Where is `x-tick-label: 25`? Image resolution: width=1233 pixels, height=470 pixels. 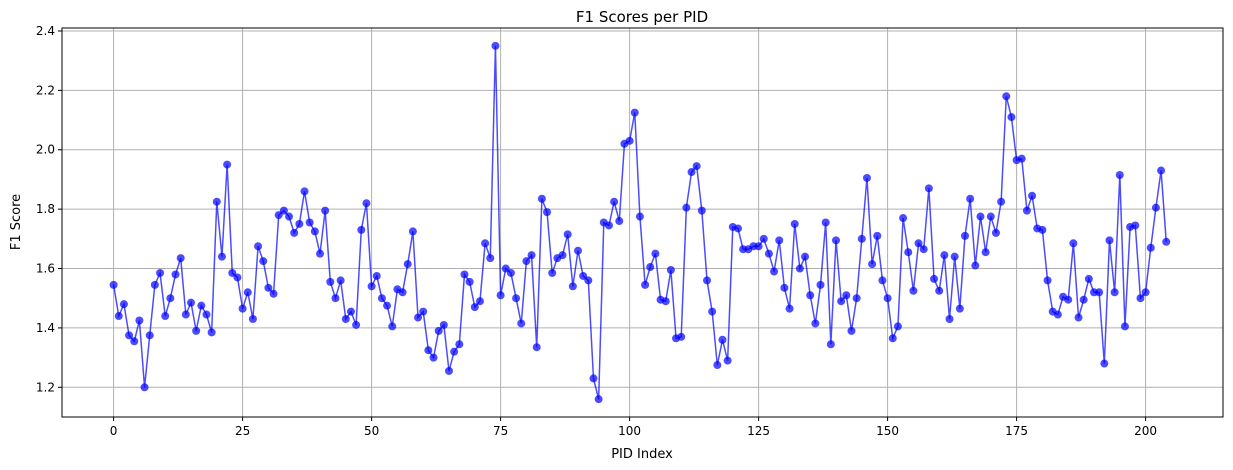 x-tick-label: 25 is located at coordinates (242, 431).